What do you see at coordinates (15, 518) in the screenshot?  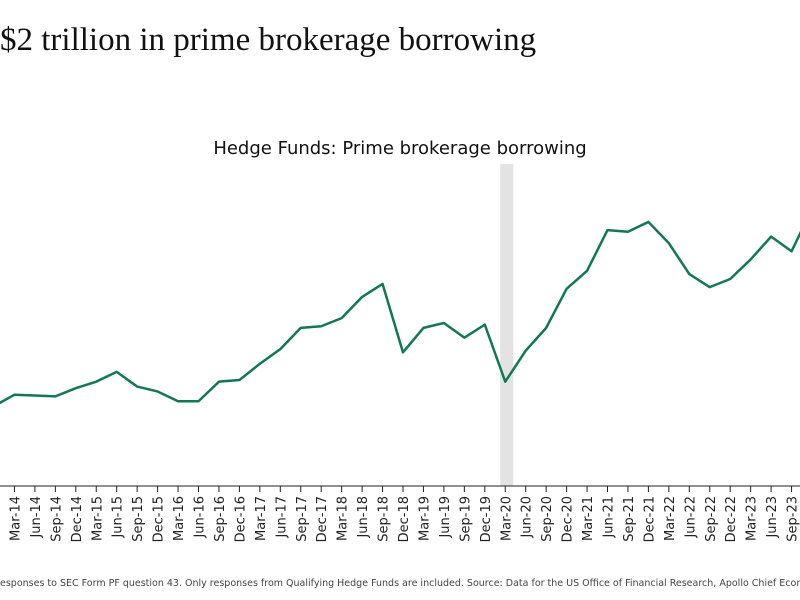 I see `x-tick-label: Mar-14` at bounding box center [15, 518].